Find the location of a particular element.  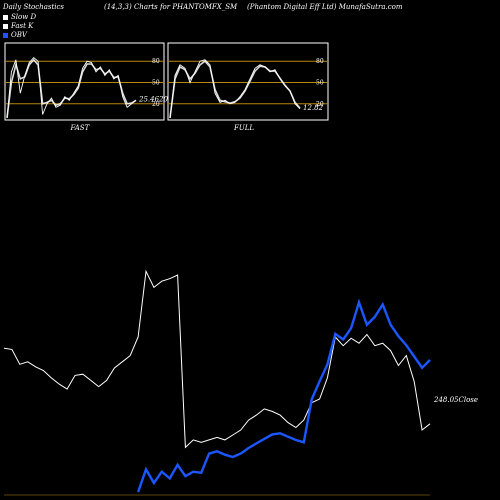

fast-series-slow-d is located at coordinates (71, 88).